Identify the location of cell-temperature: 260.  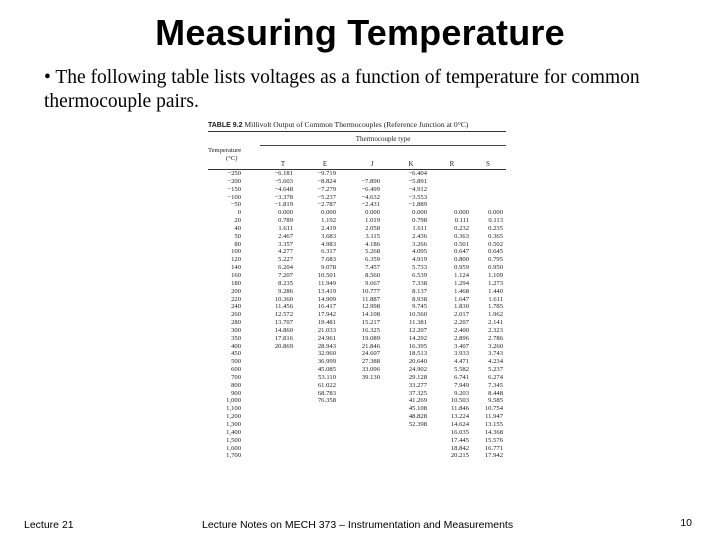
(236, 315).